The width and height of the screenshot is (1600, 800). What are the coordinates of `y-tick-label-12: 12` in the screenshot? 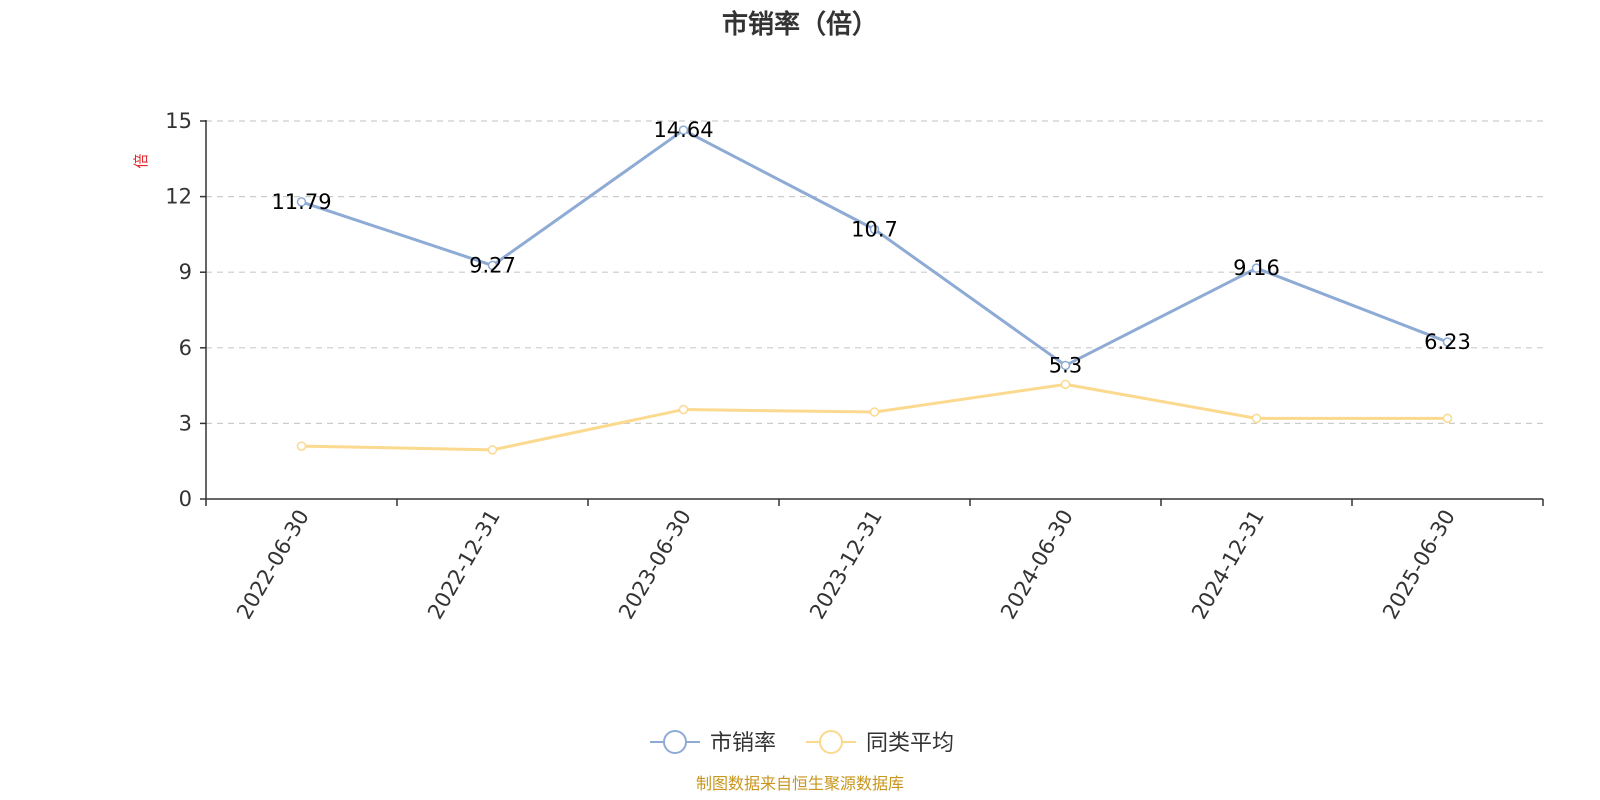 It's located at (178, 197).